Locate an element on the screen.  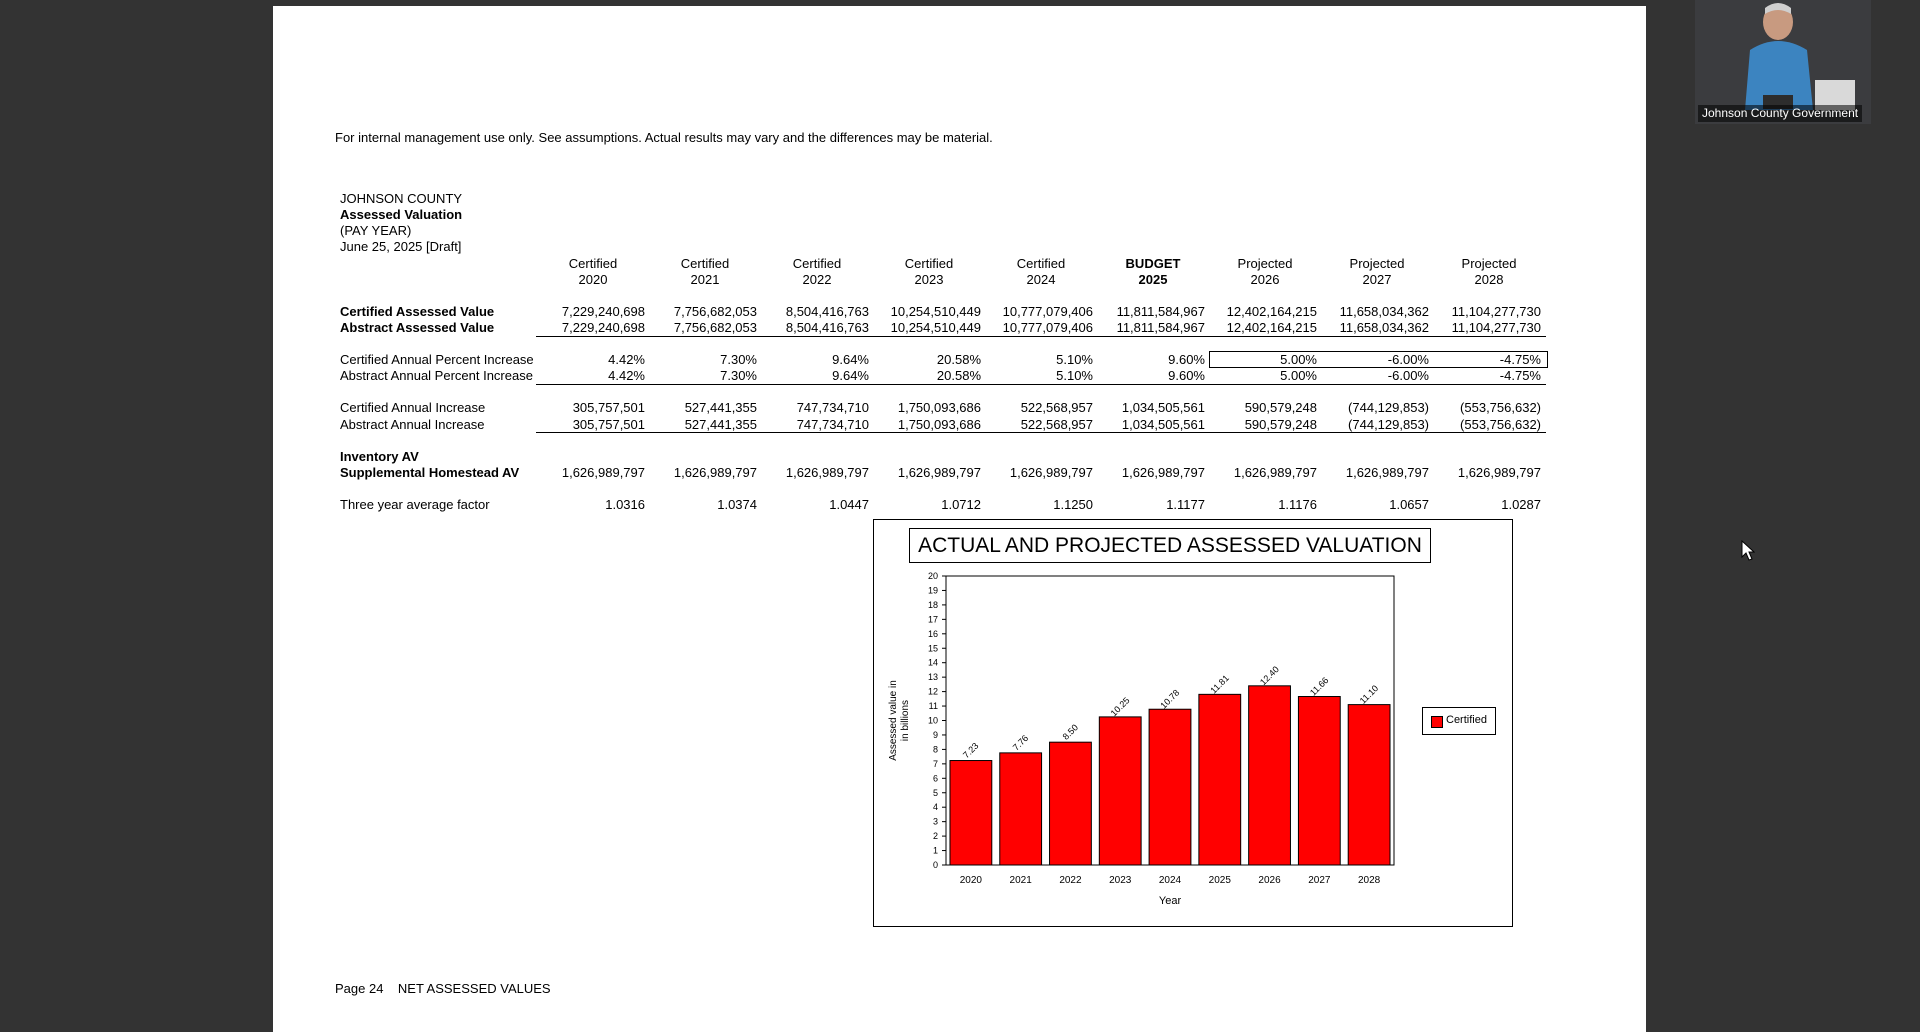
column-header-year: 2027 is located at coordinates (1377, 279).